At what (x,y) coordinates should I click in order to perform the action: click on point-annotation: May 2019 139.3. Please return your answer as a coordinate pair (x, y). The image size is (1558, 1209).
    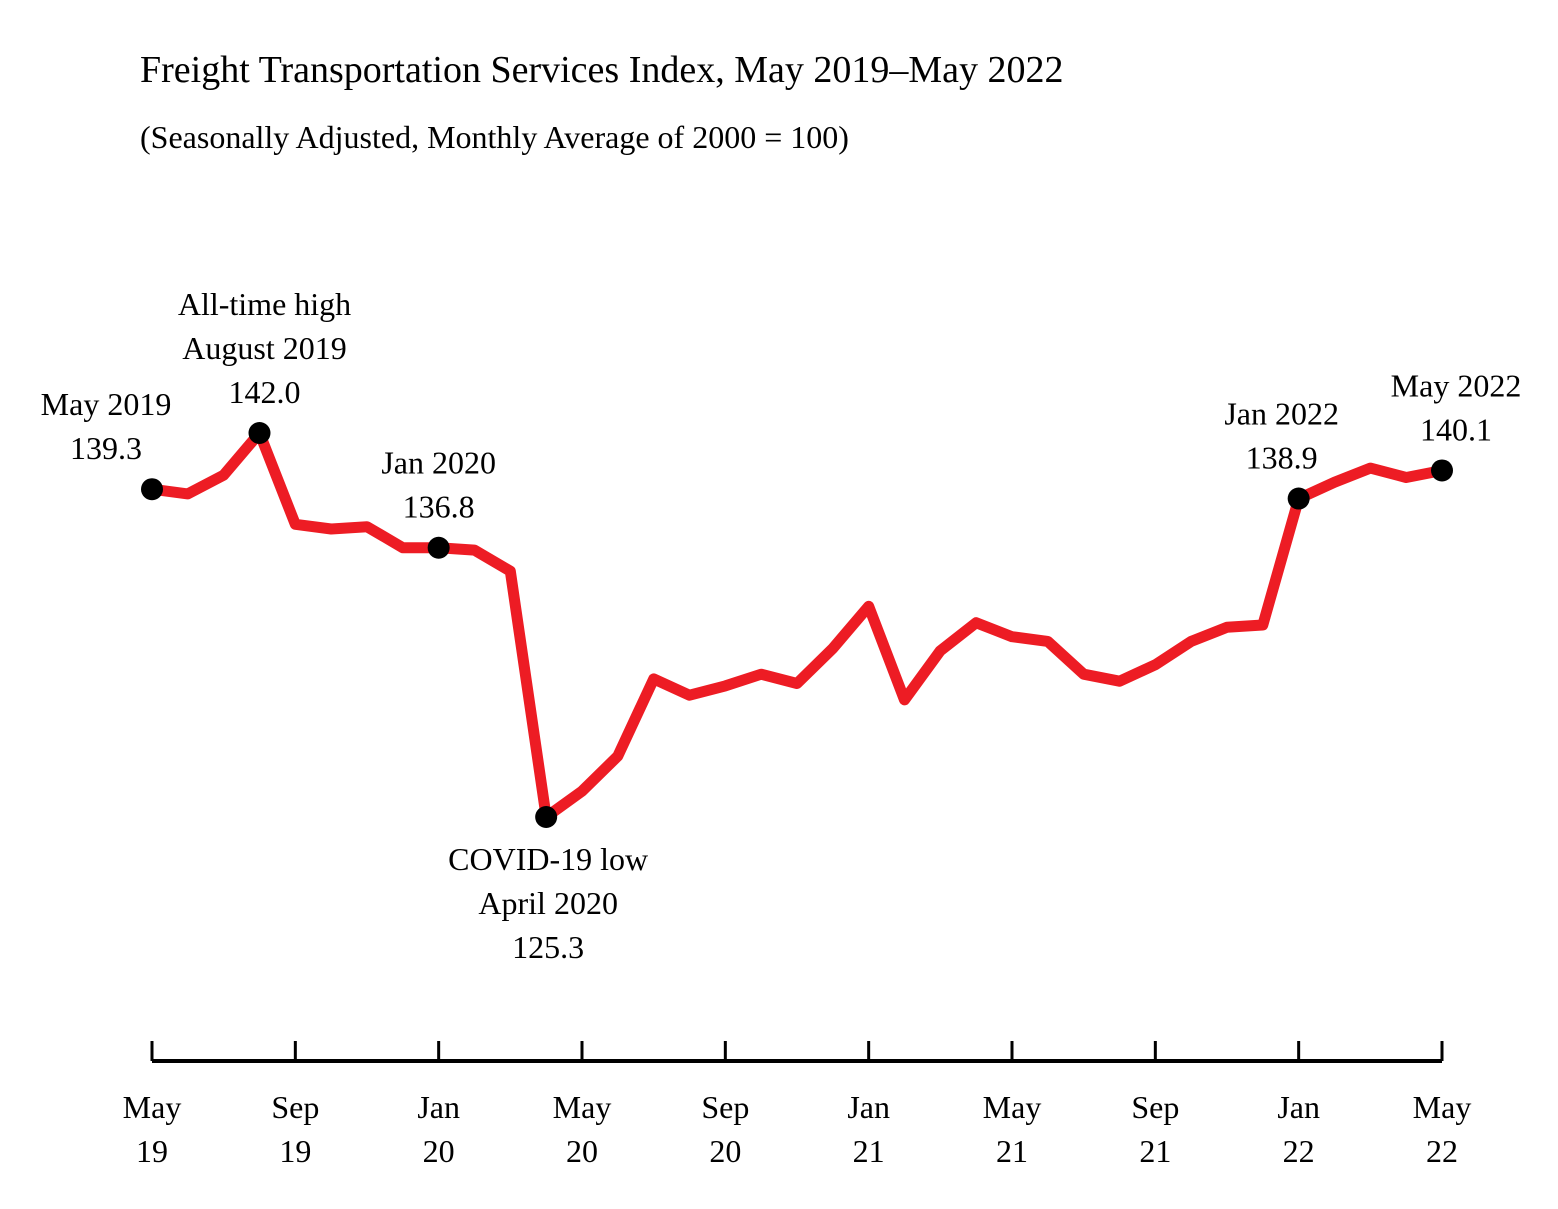
    Looking at the image, I should click on (106, 426).